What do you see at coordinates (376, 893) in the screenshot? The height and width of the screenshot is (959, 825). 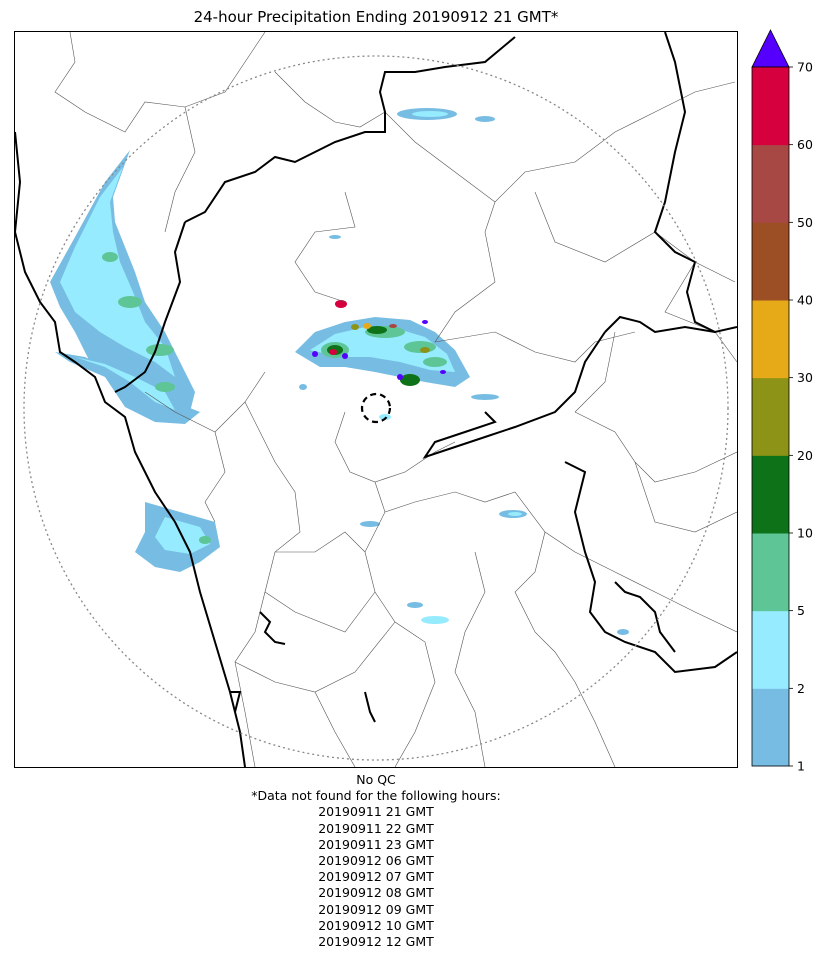 I see `missing-hour: 20190912 08 GMT` at bounding box center [376, 893].